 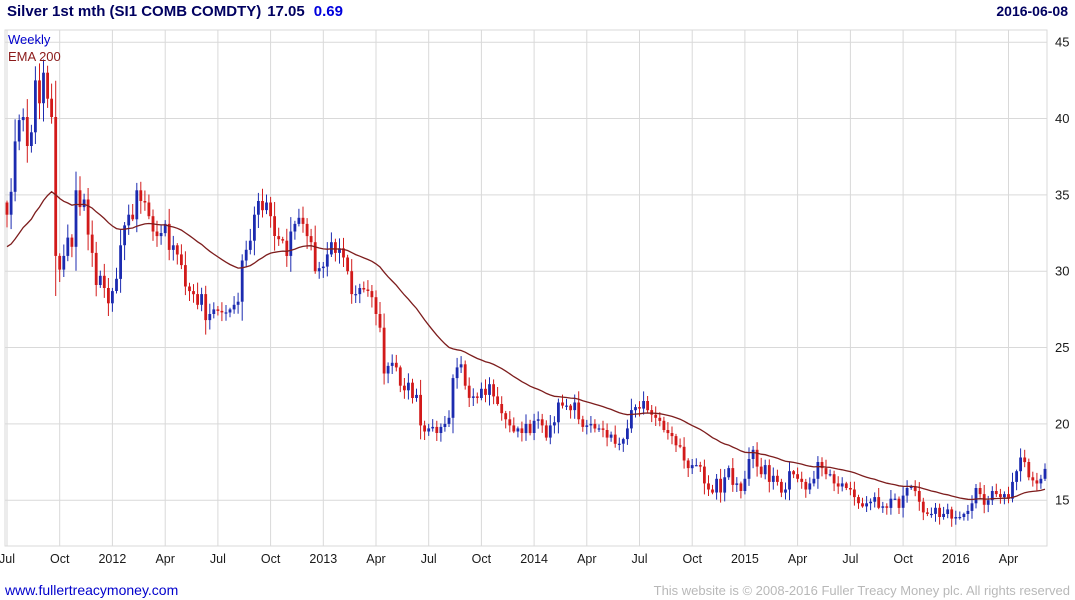 I want to click on y-axis-label: 15, so click(x=1062, y=500).